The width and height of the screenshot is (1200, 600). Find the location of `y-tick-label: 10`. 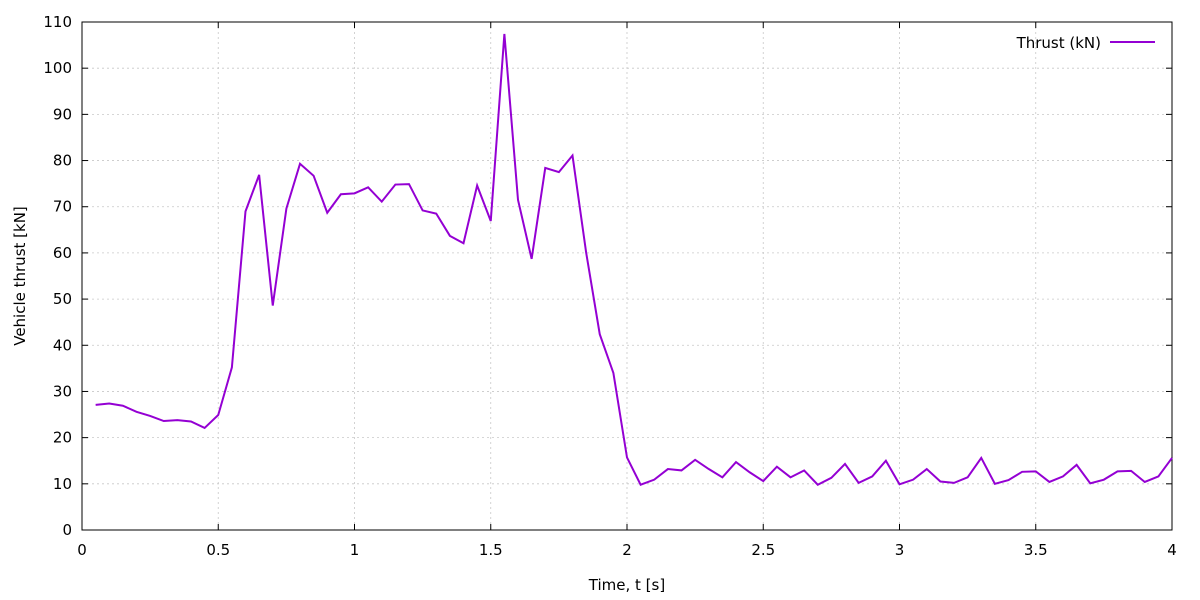

y-tick-label: 10 is located at coordinates (62, 484).